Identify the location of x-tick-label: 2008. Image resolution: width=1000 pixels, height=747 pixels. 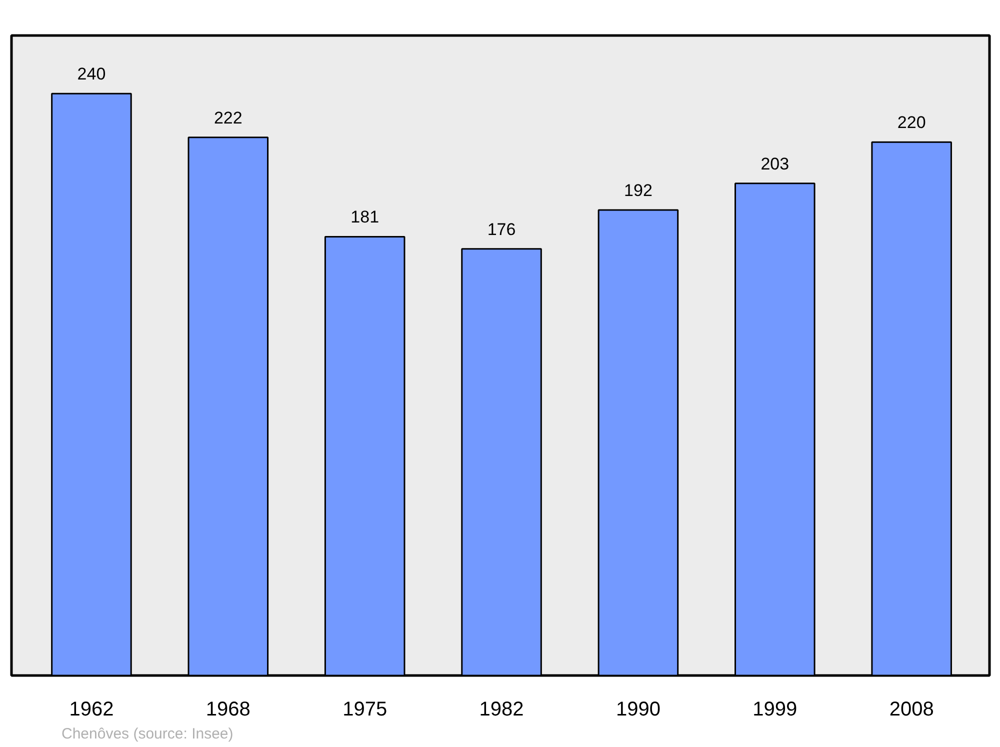
(911, 709).